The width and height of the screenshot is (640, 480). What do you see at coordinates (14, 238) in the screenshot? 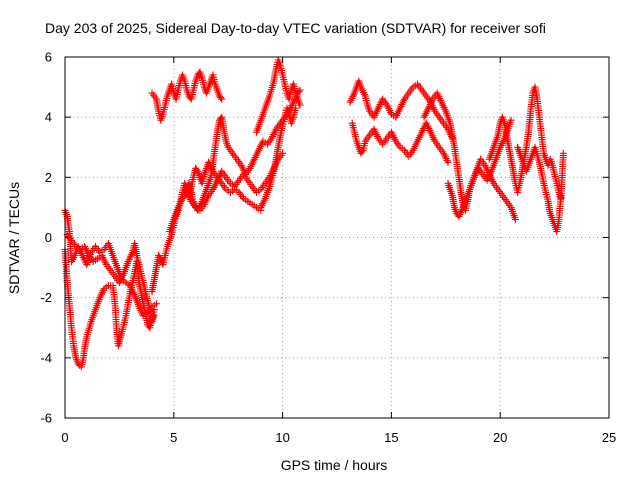
I see `y-axis-label: SDTVAR / TECUs` at bounding box center [14, 238].